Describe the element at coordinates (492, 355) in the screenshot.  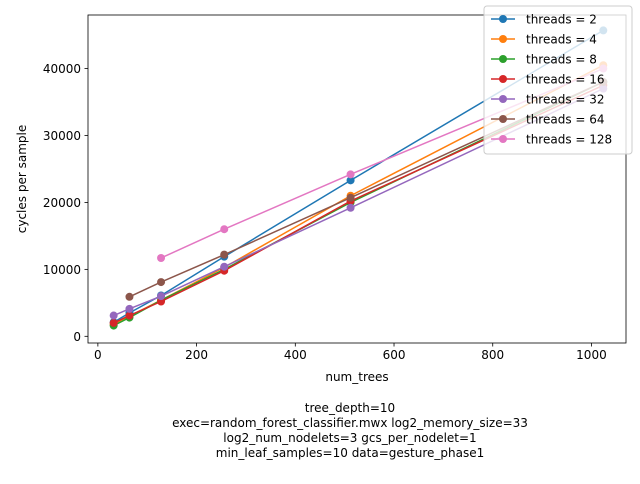
I see `x-tick-label: 800` at that location.